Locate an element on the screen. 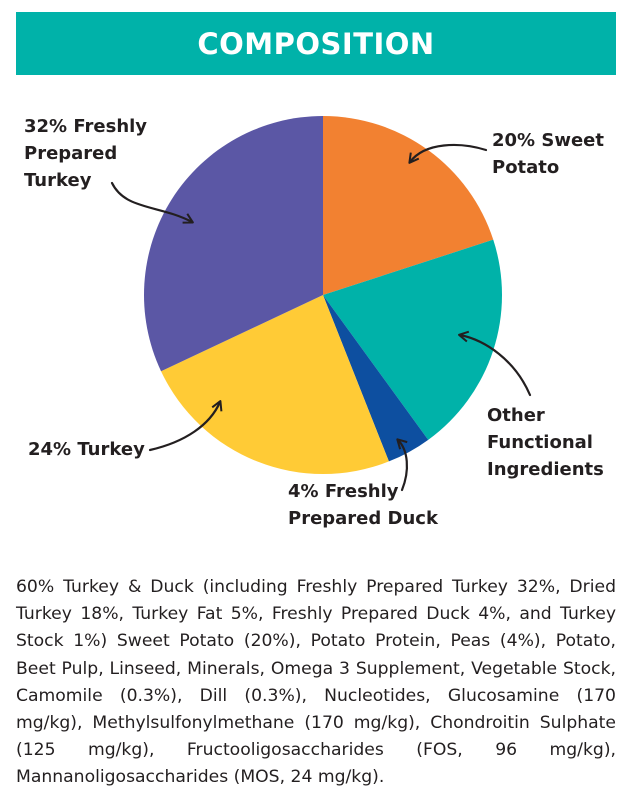  title-banner: COMPOSITION is located at coordinates (316, 43).